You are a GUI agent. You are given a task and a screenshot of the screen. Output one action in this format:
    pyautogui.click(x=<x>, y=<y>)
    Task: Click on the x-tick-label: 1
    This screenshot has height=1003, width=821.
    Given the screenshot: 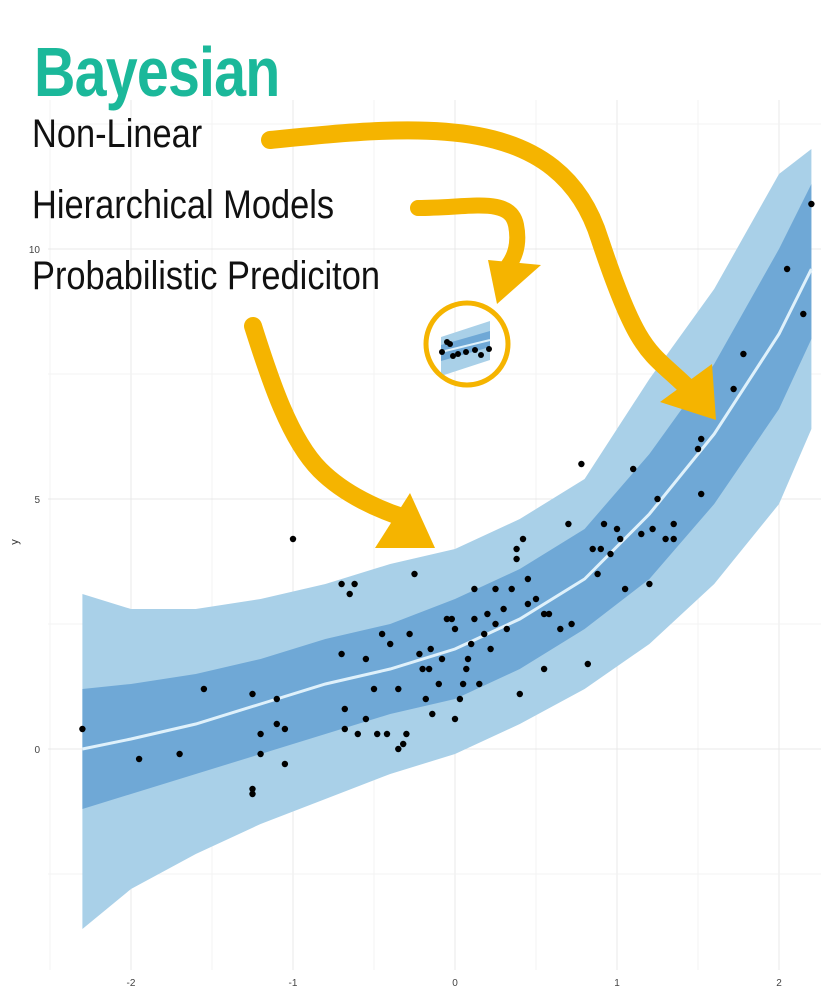 What is the action you would take?
    pyautogui.click(x=617, y=983)
    